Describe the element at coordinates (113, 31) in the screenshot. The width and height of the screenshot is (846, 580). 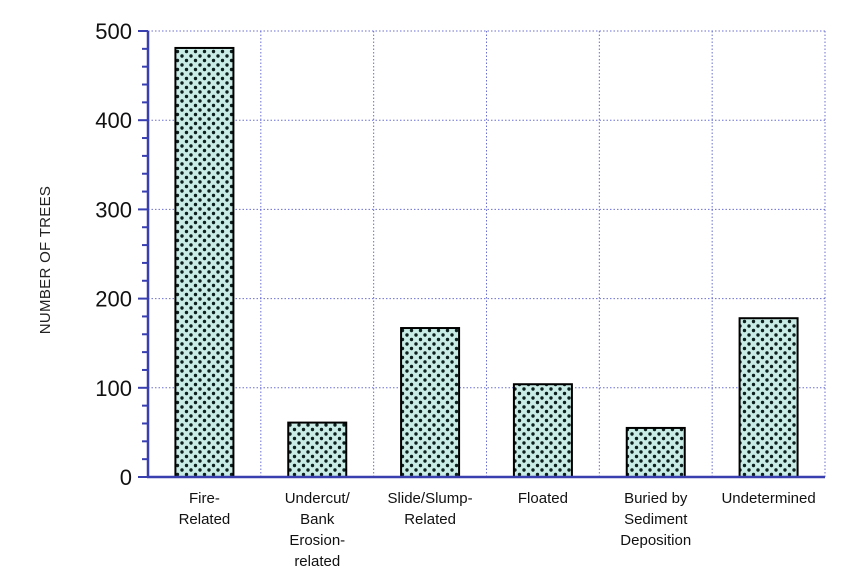
I see `y-tick-label: 500` at that location.